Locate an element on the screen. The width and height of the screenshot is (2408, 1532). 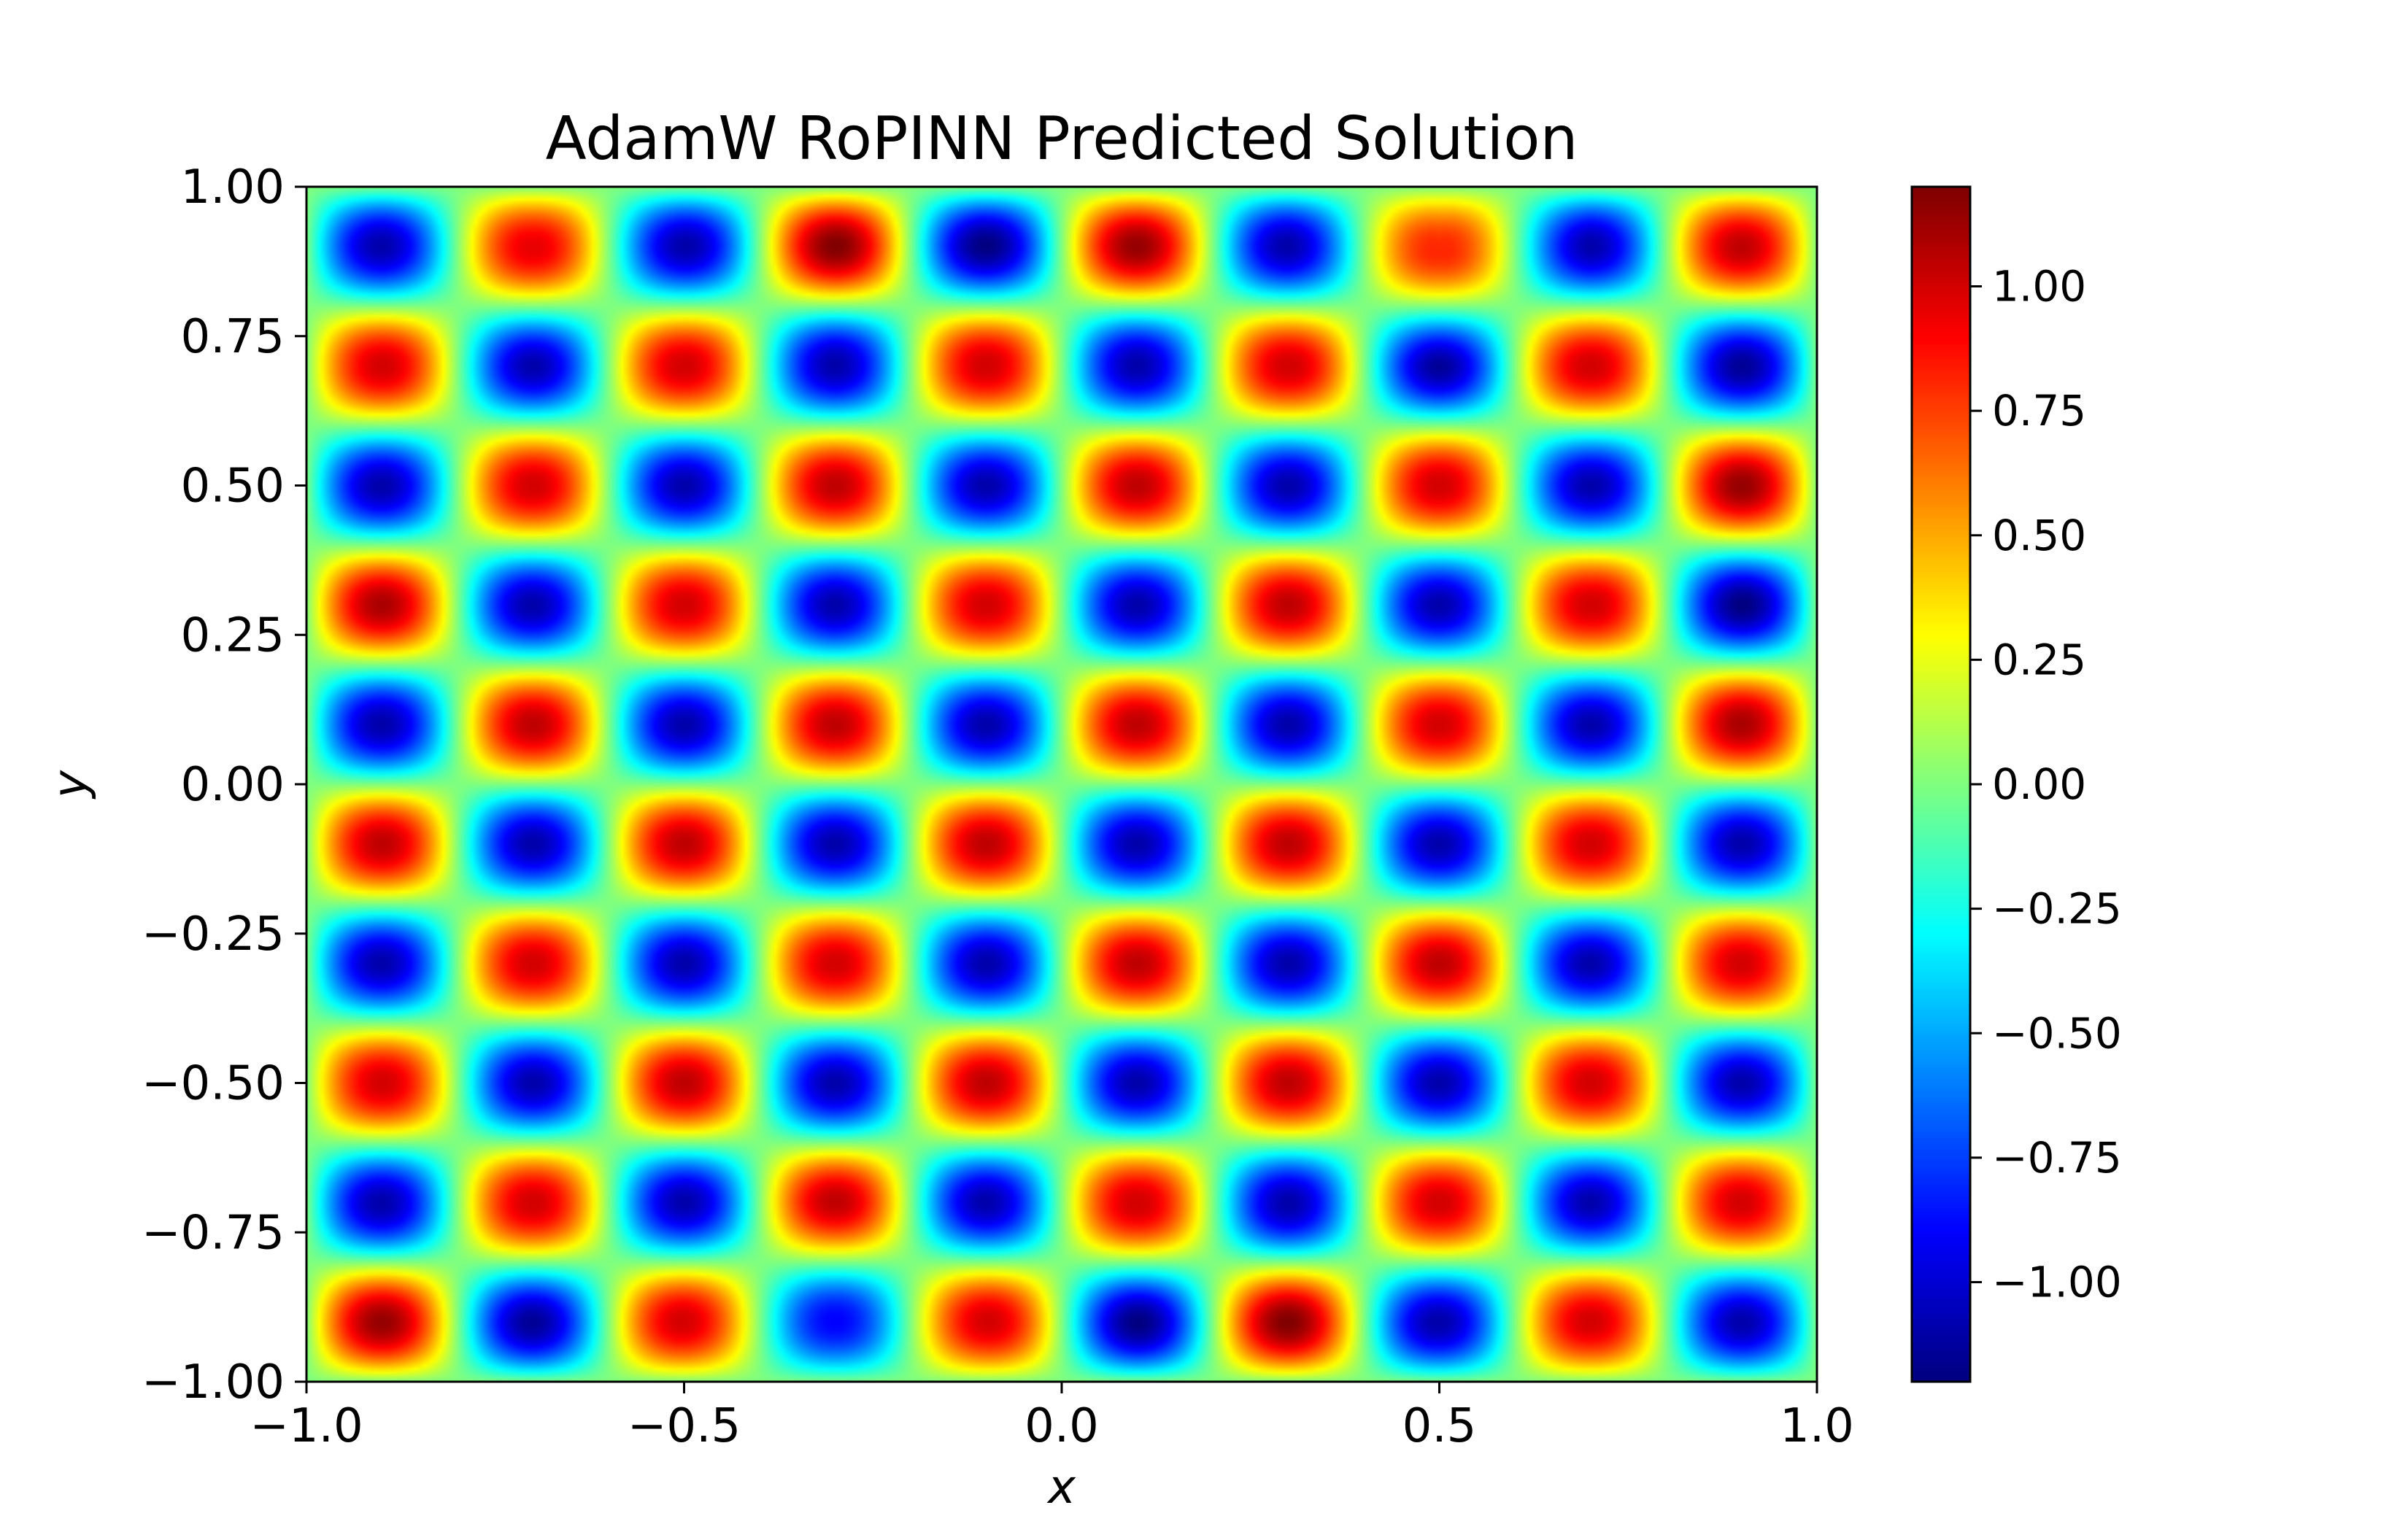
x-tick-label: 0.5 is located at coordinates (1439, 1426).